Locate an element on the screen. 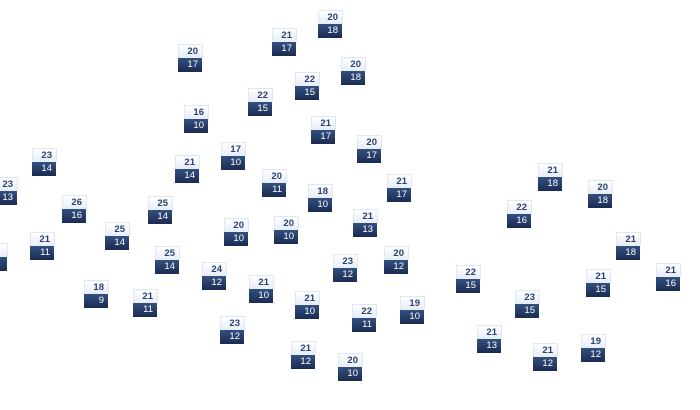 The width and height of the screenshot is (700, 410). low-temperature: 14 is located at coordinates (160, 217).